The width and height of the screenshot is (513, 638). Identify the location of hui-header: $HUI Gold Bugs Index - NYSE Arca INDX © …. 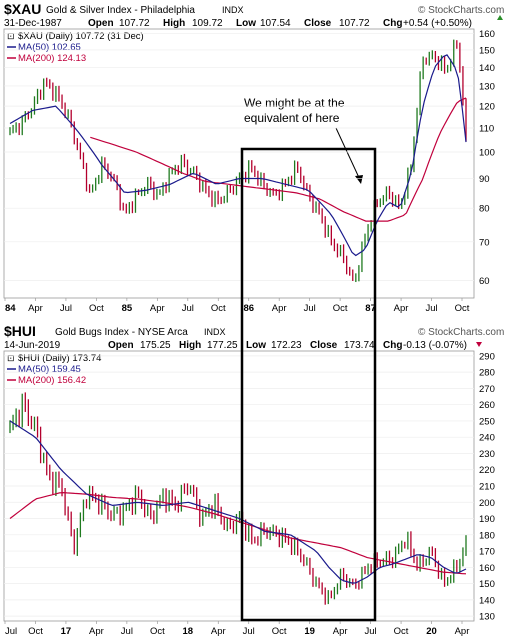
(254, 337).